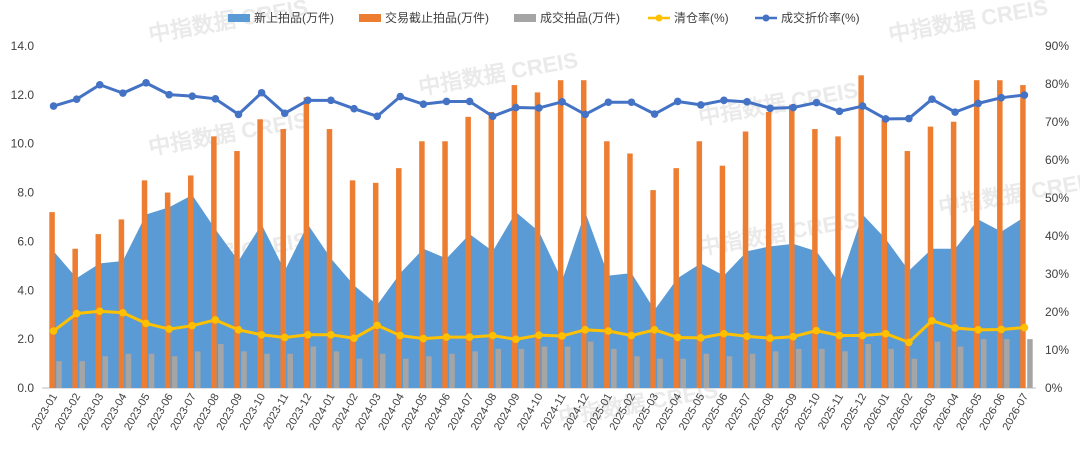 The width and height of the screenshot is (1080, 450). Describe the element at coordinates (1057, 46) in the screenshot. I see `y-right-tick-label: 90%` at that location.